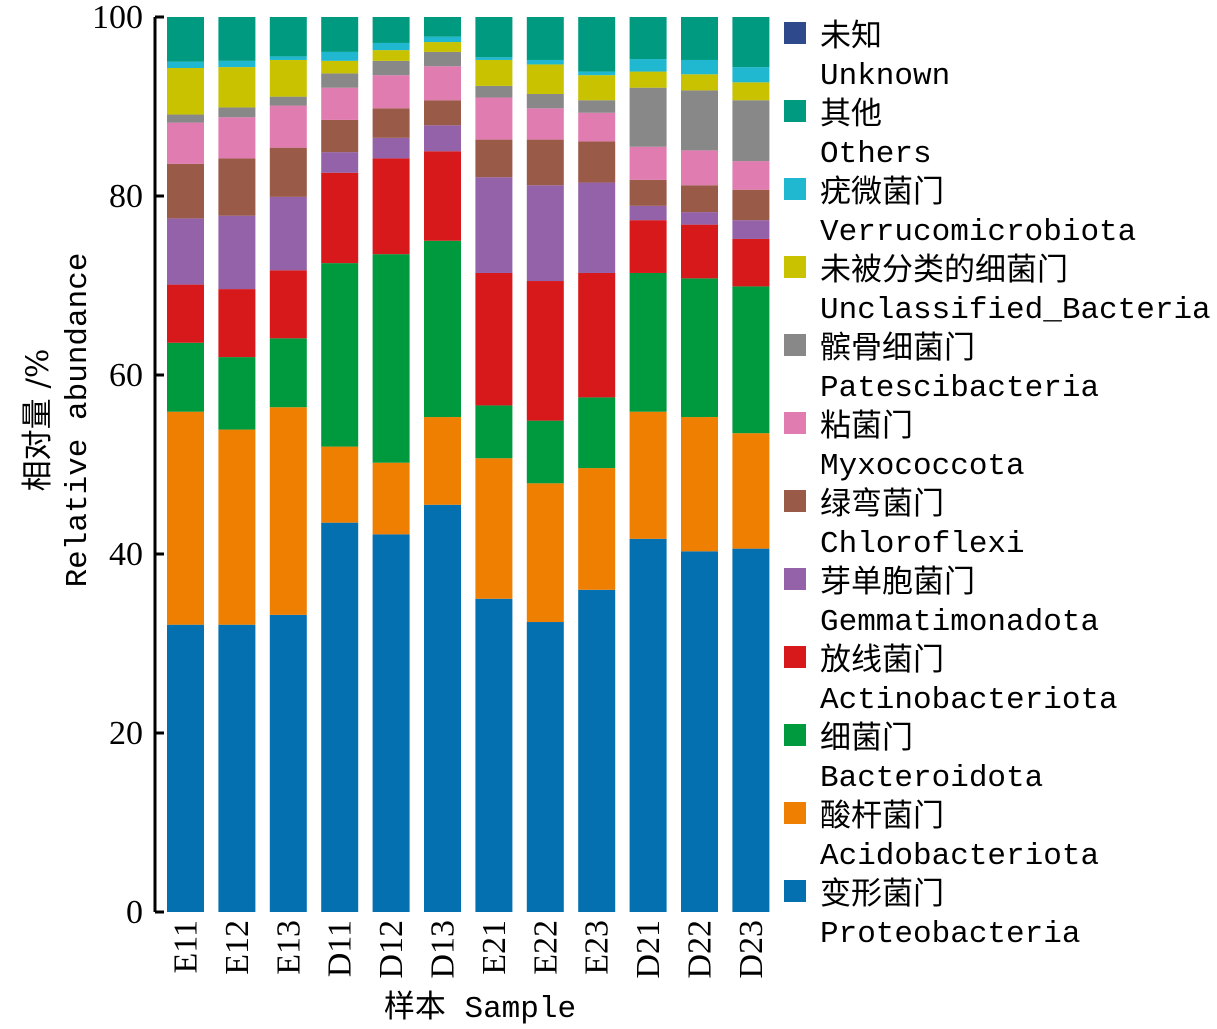 The image size is (1217, 1029). Describe the element at coordinates (699, 218) in the screenshot. I see `bar-segment-D22-Gemmatimonadota` at that location.